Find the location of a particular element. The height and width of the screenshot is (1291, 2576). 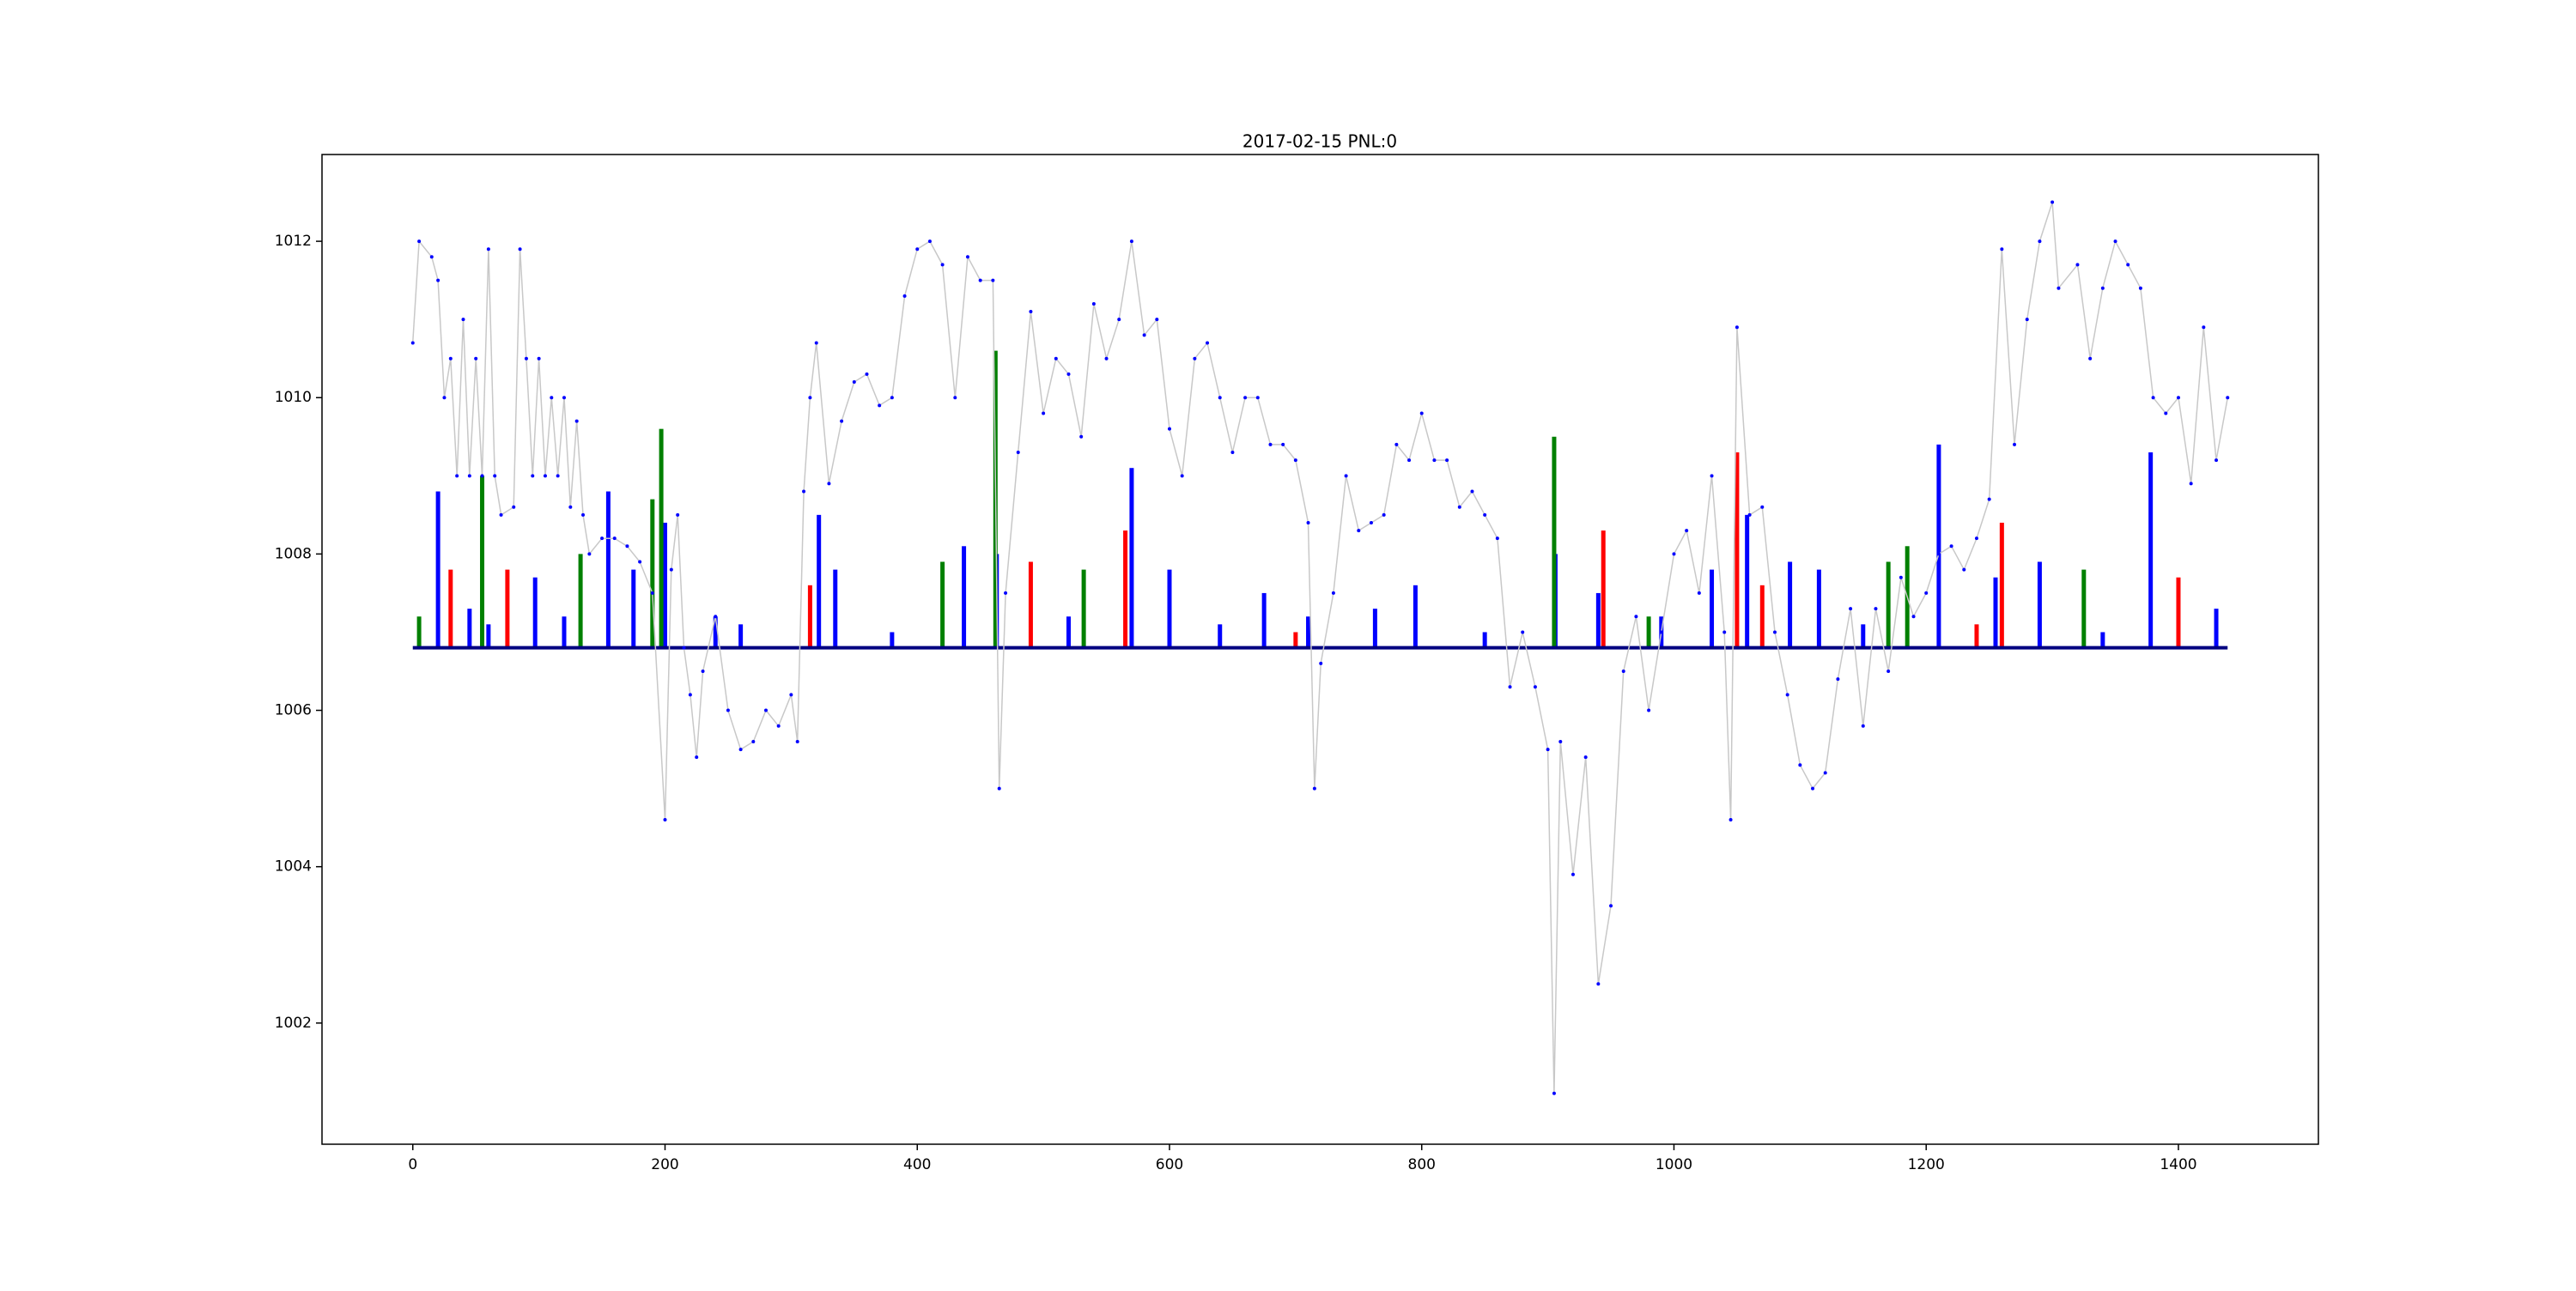

x-tick-label: 400 is located at coordinates (917, 1164).